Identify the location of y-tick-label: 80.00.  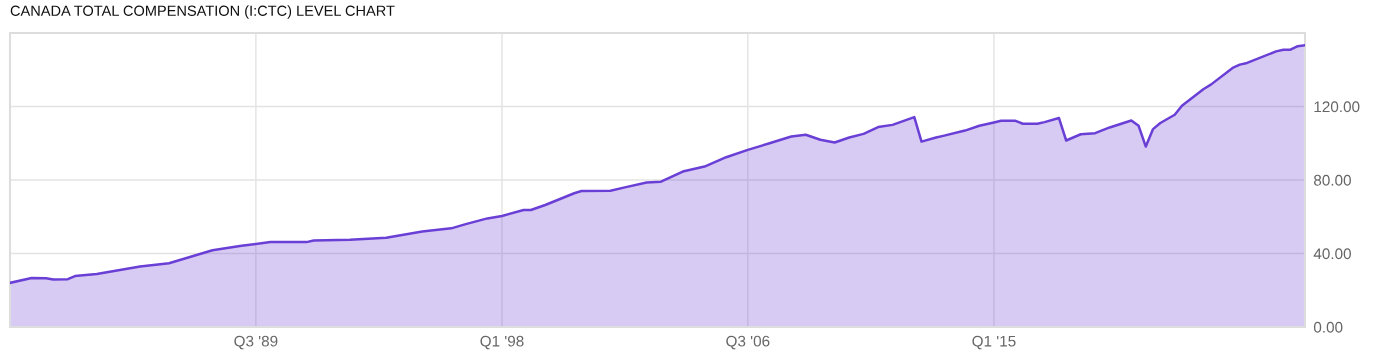
(1332, 180).